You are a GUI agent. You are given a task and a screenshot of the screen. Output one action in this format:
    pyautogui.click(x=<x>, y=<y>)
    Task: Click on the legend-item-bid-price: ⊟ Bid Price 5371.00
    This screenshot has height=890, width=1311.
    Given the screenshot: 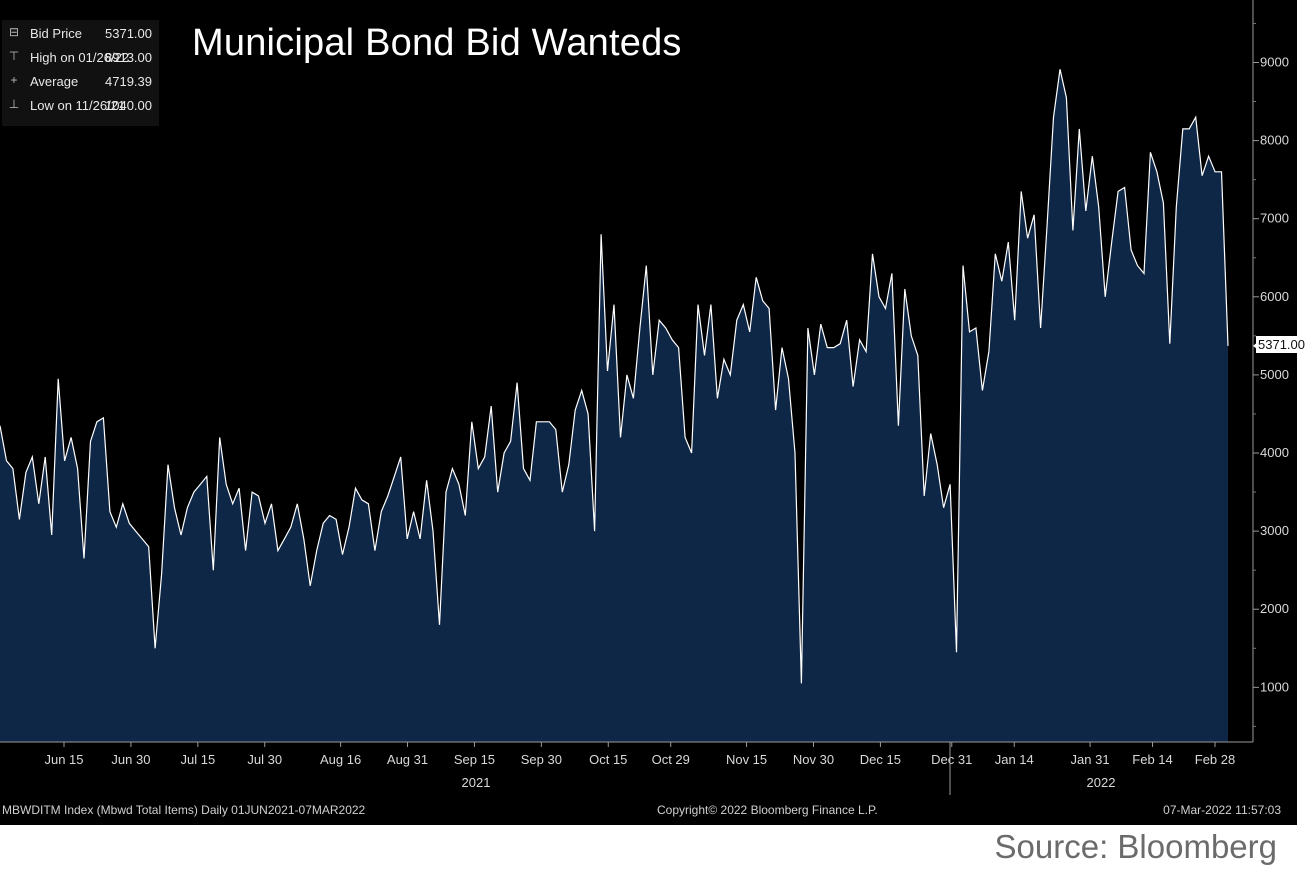 What is the action you would take?
    pyautogui.click(x=81, y=33)
    